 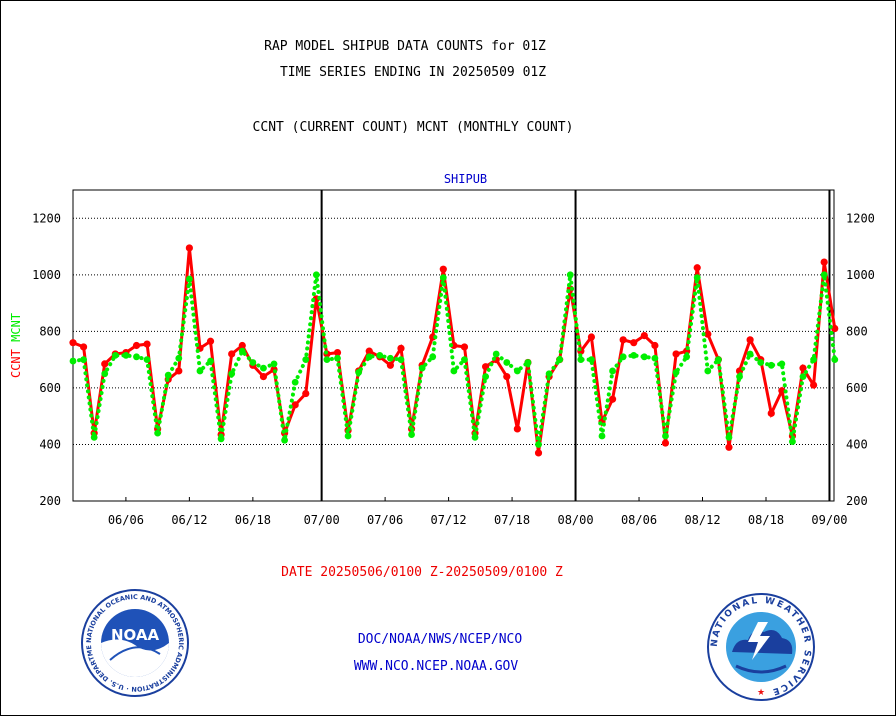 I want to click on x-tick-label: 07/18, so click(x=512, y=520).